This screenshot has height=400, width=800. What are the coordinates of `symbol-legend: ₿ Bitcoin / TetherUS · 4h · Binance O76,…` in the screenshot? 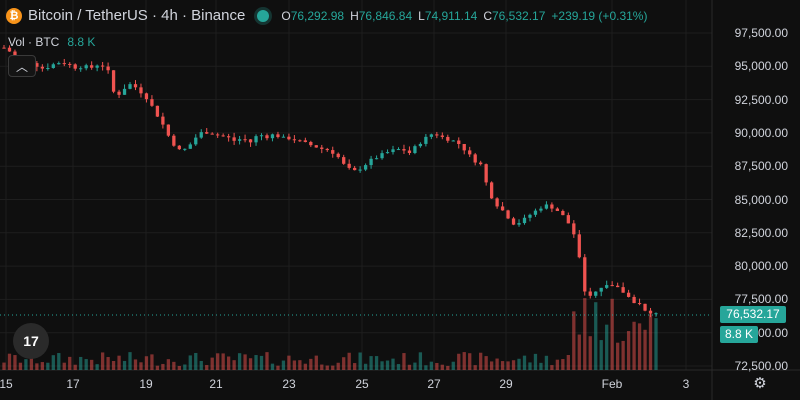 It's located at (326, 15).